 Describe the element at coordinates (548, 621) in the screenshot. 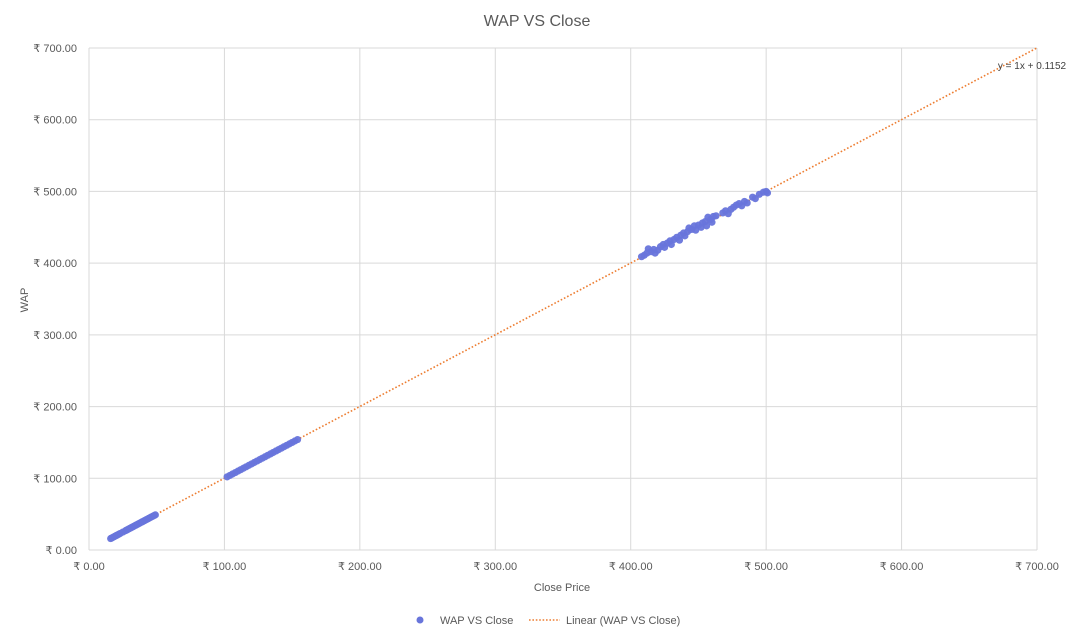

I see `legend: WAP VS Close Linear (WAP VS Close)` at that location.